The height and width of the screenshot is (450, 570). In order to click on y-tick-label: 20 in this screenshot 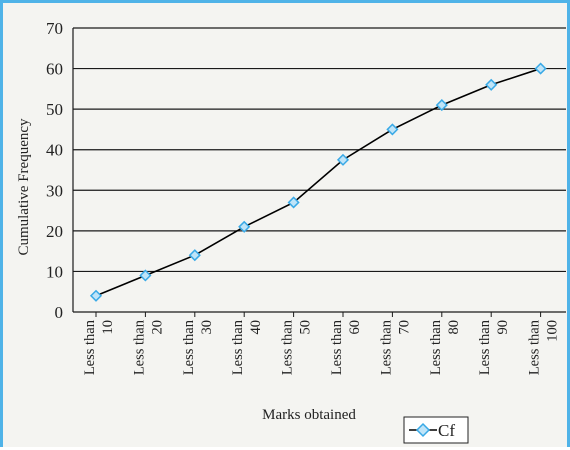, I will do `click(54, 231)`.